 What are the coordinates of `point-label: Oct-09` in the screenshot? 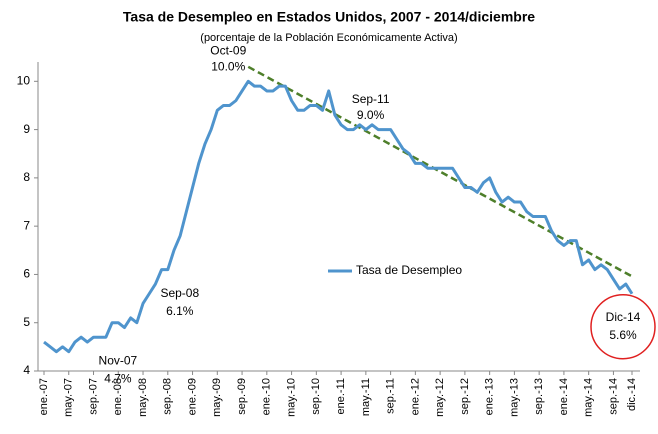 It's located at (228, 50).